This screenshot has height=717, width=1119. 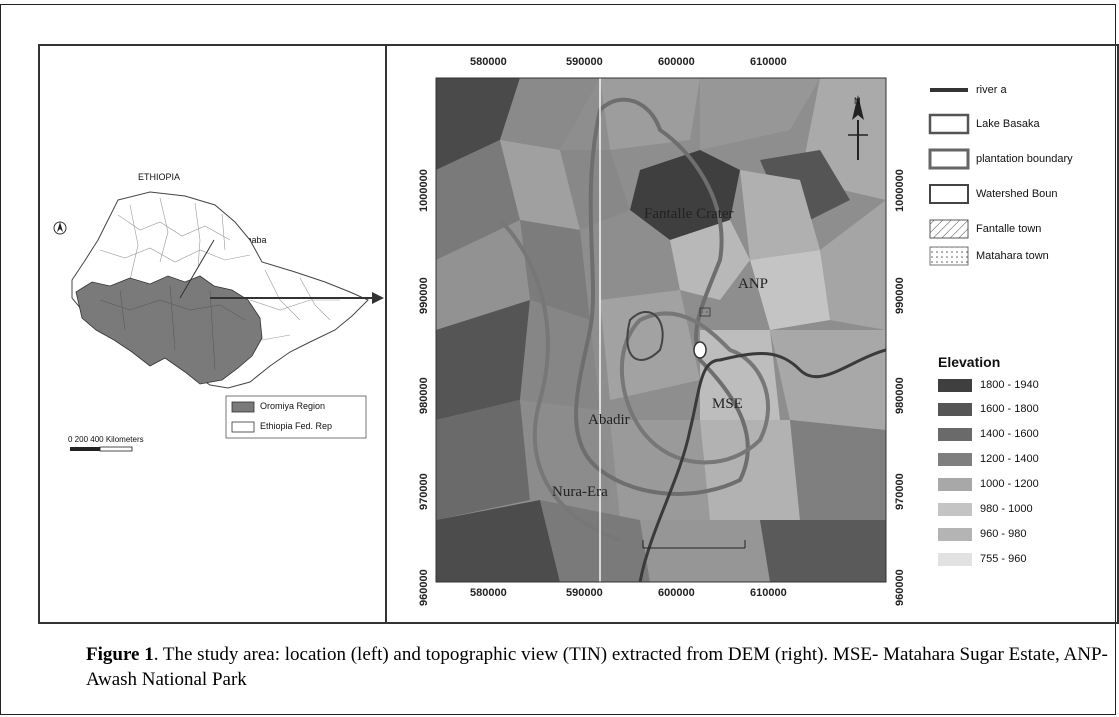 What do you see at coordinates (753, 284) in the screenshot?
I see `label-anp: ANP` at bounding box center [753, 284].